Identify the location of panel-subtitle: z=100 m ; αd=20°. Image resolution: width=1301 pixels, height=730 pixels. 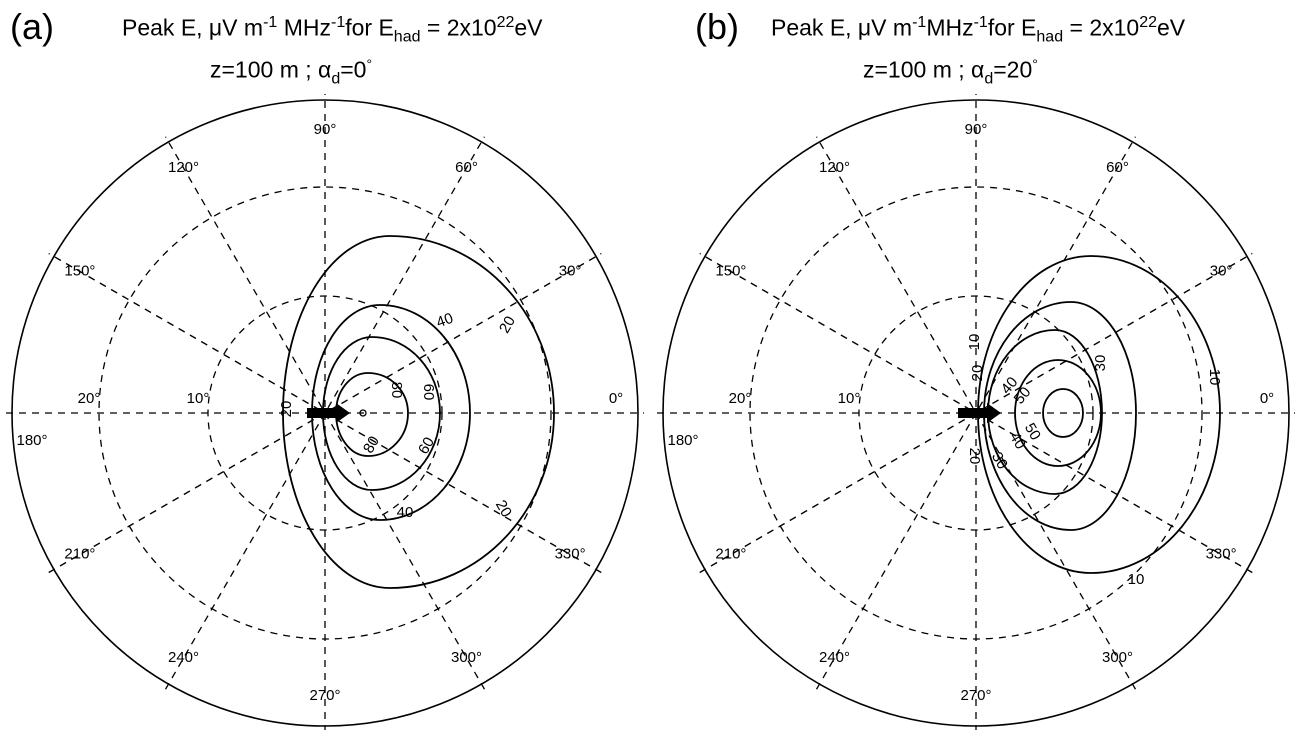
(950, 72).